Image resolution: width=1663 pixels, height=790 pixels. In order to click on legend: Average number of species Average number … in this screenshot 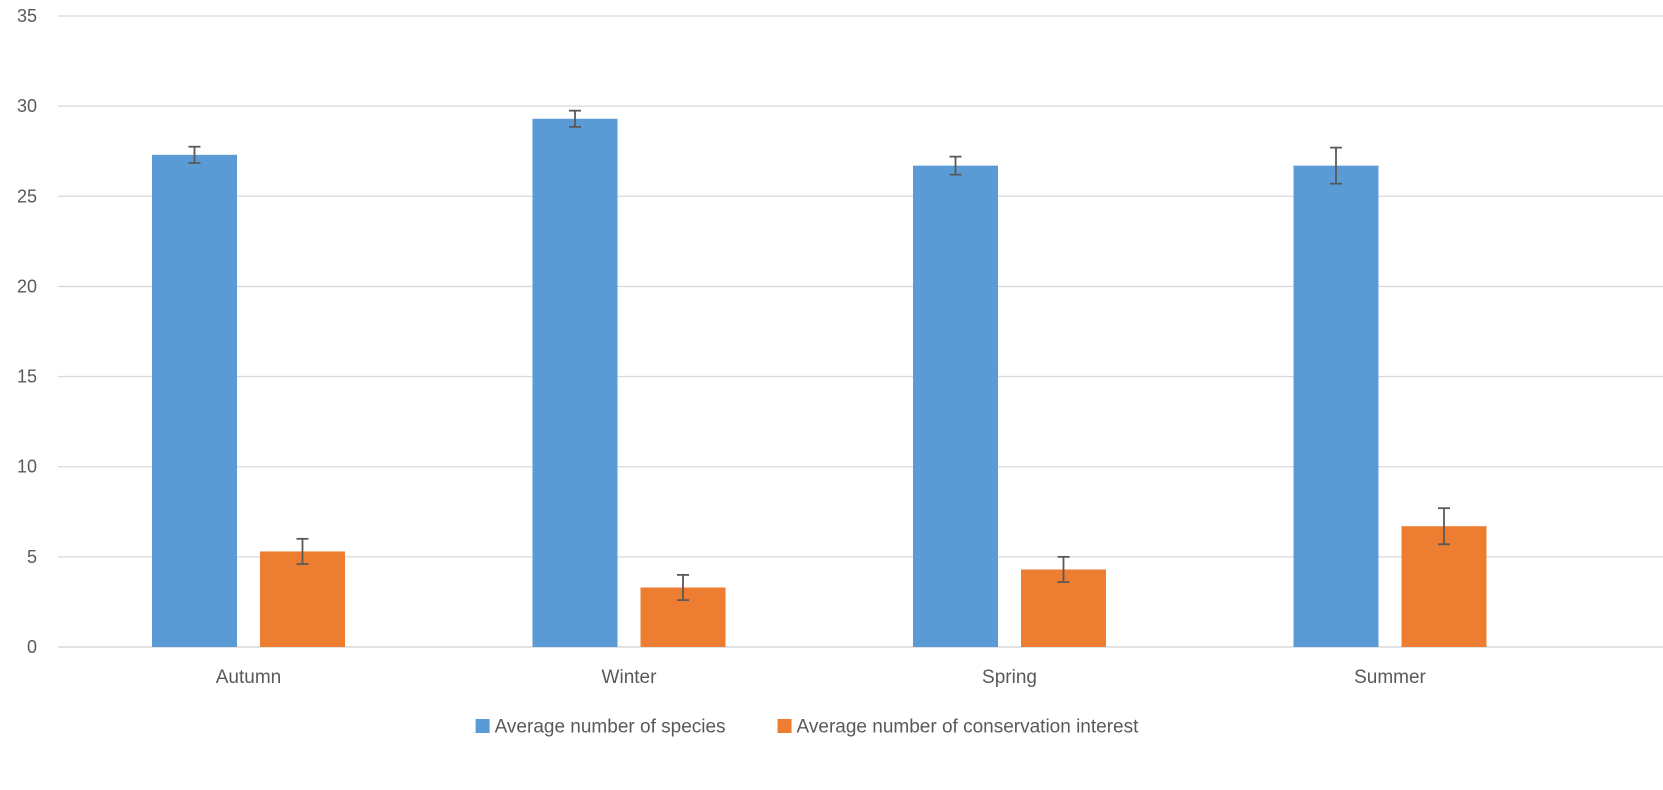, I will do `click(807, 727)`.